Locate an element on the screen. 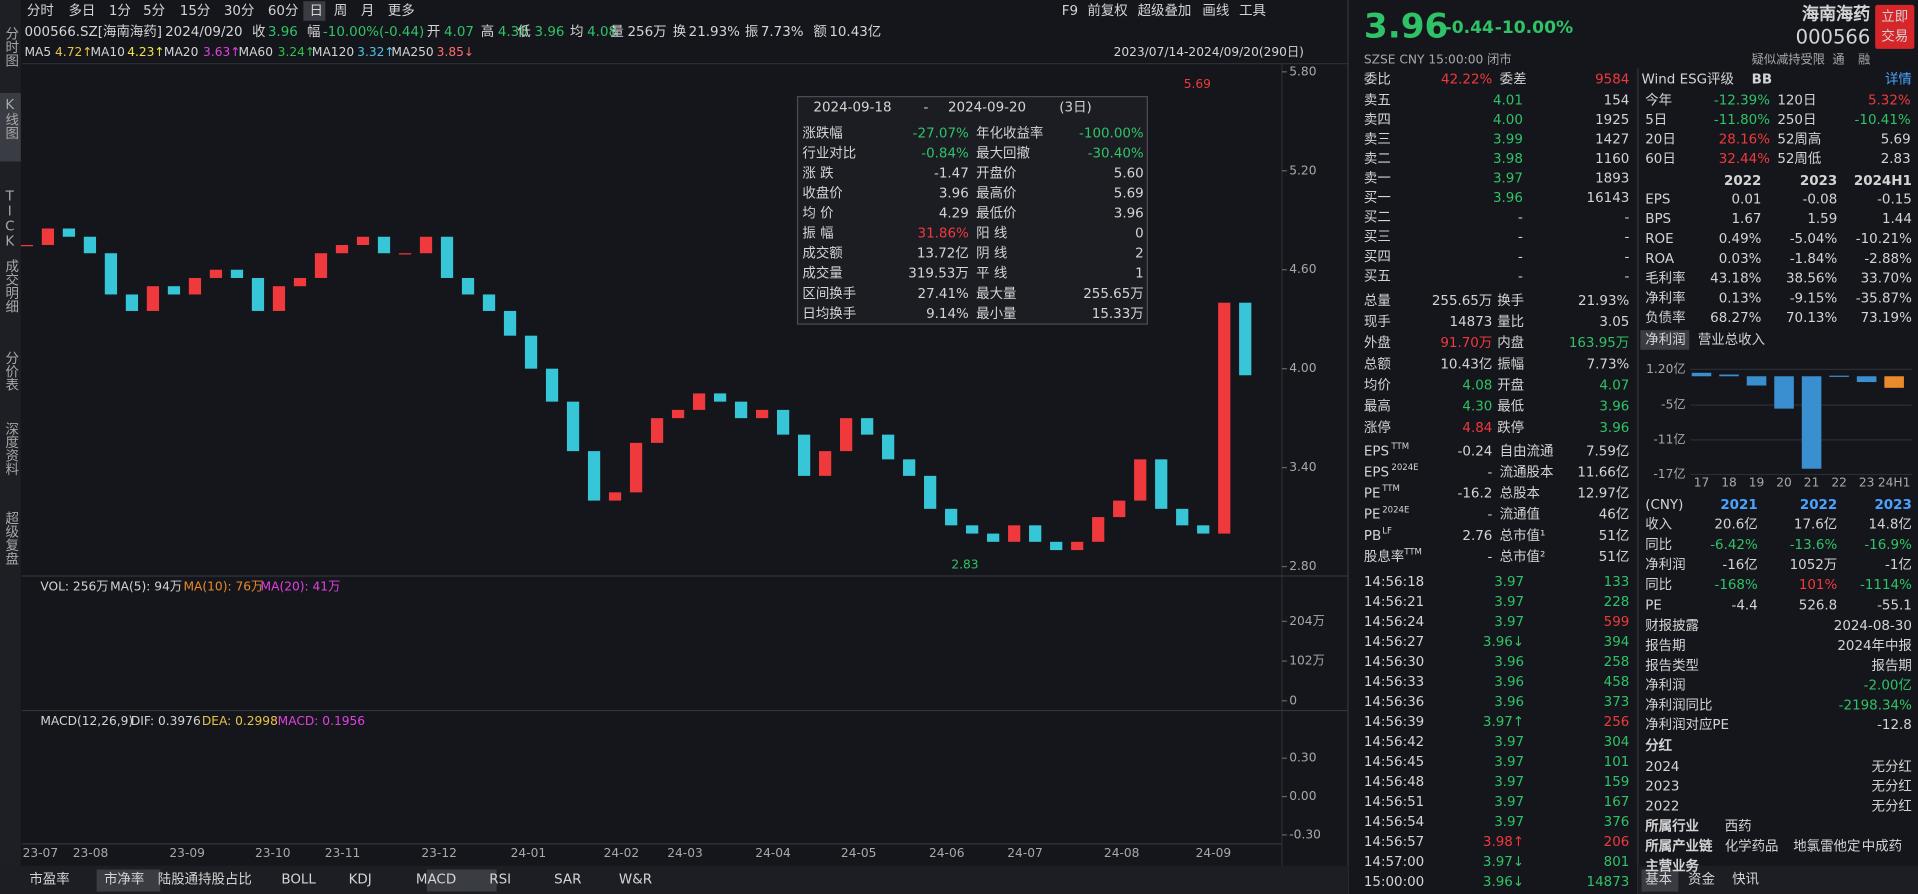  annual-header: 2021 is located at coordinates (1738, 505).